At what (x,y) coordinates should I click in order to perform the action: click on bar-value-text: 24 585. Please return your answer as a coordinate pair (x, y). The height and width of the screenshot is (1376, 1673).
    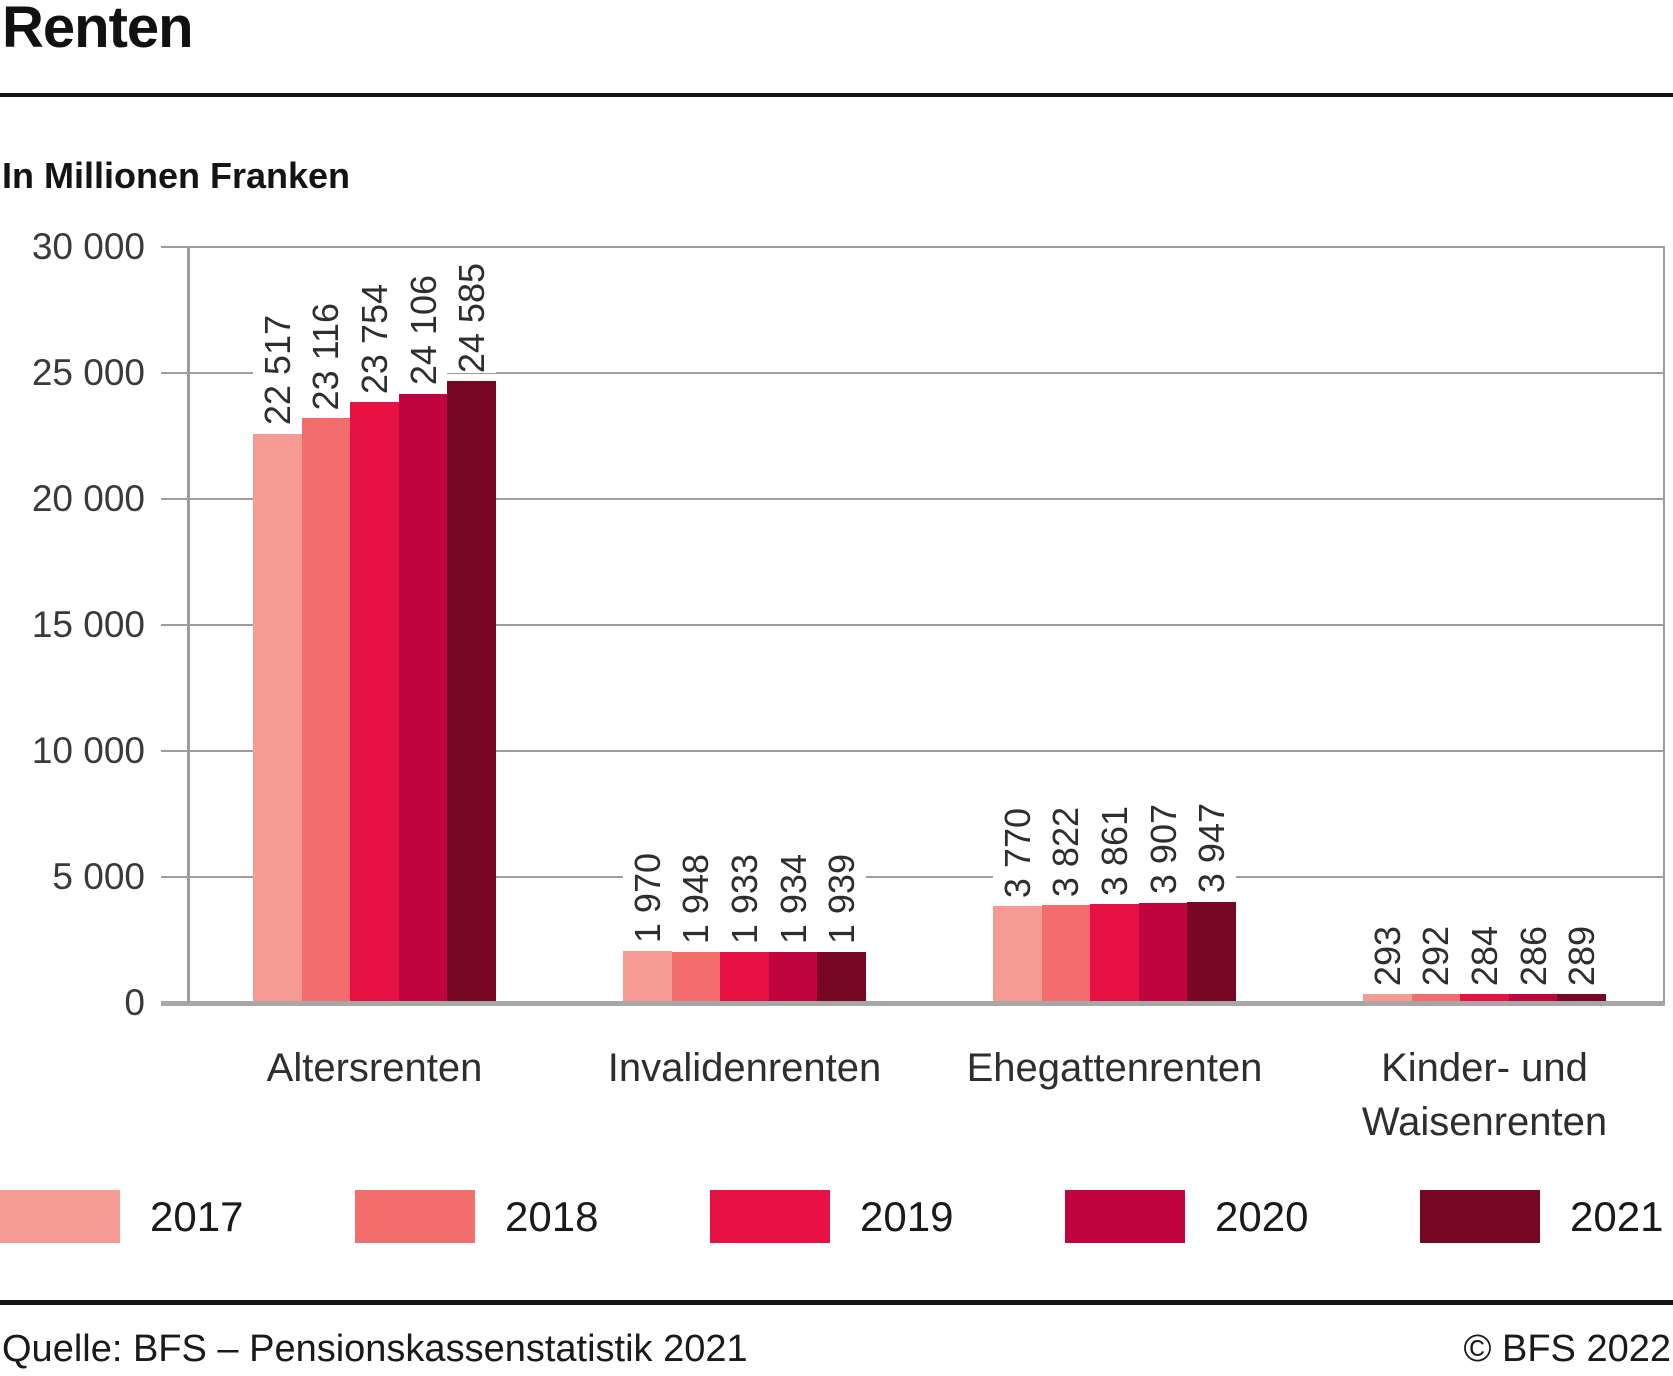
    Looking at the image, I should click on (472, 318).